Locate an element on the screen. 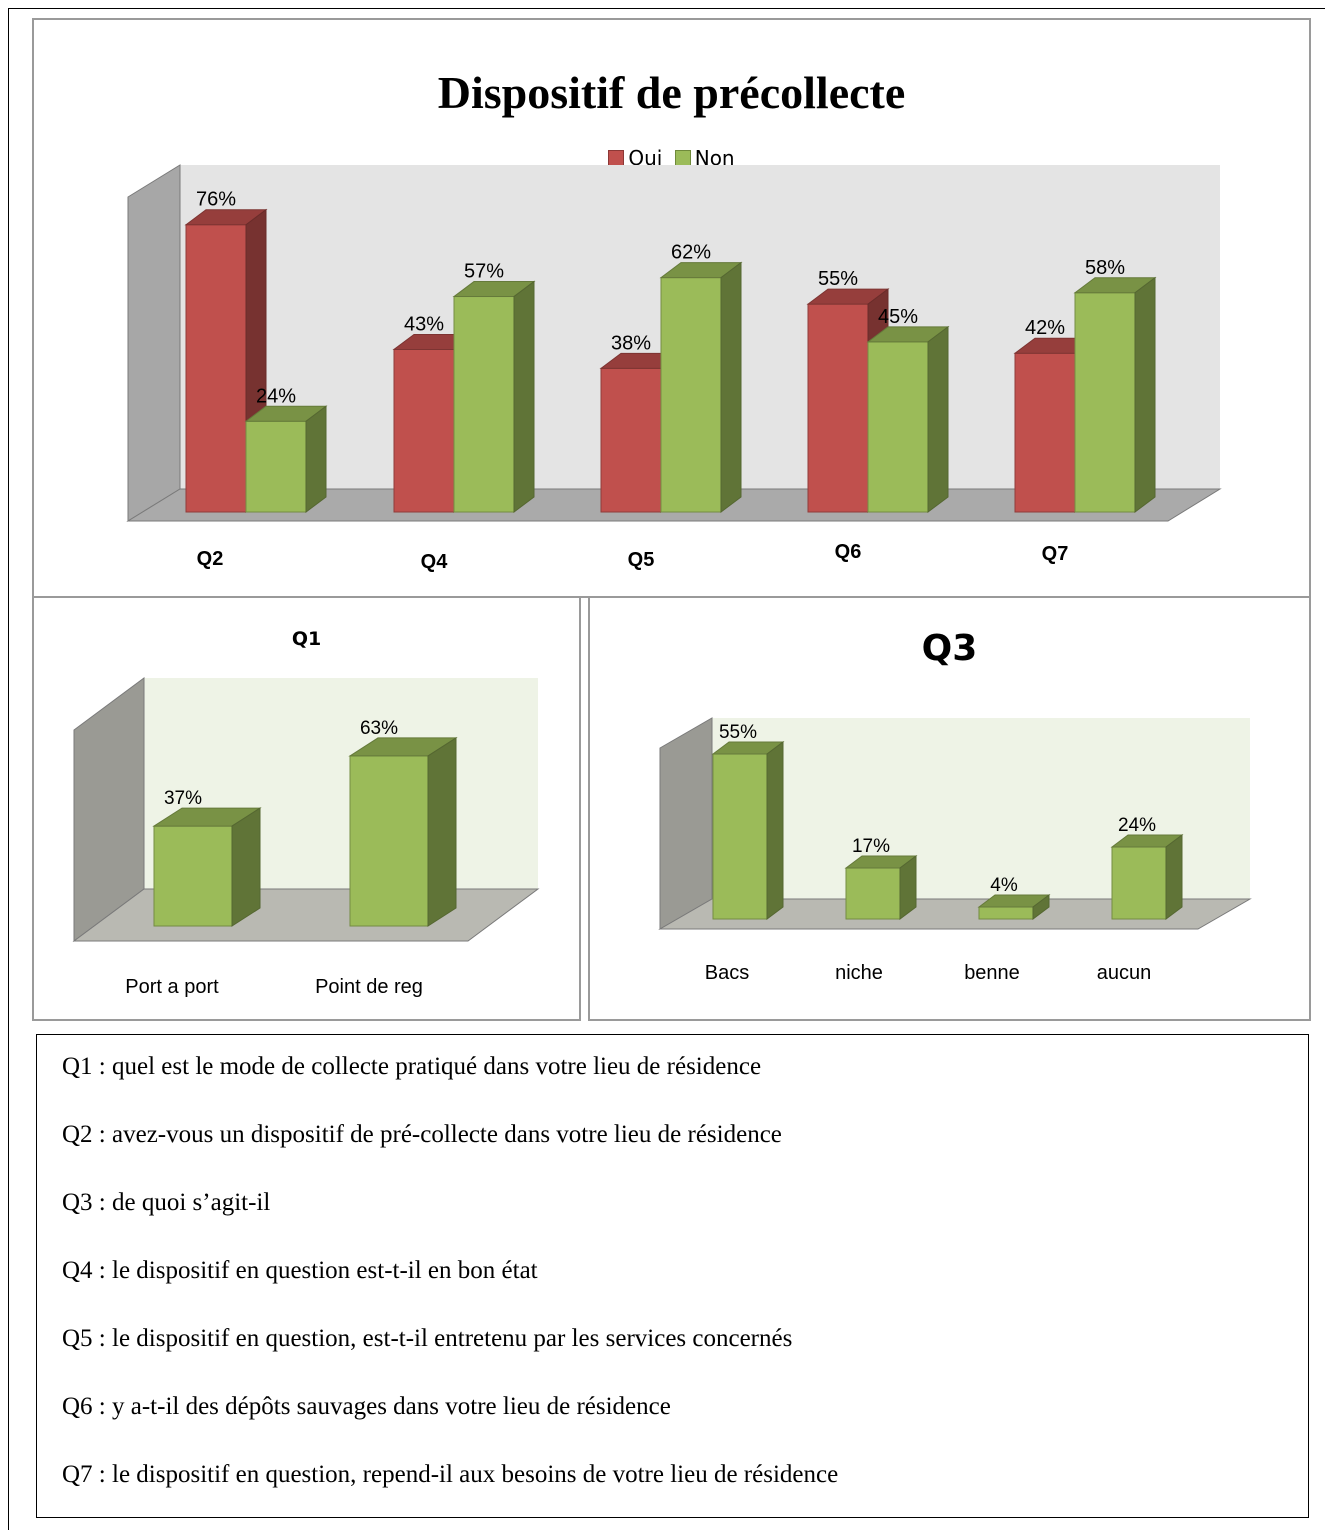 The image size is (1325, 1530). bar-value-label: 38% is located at coordinates (631, 343).